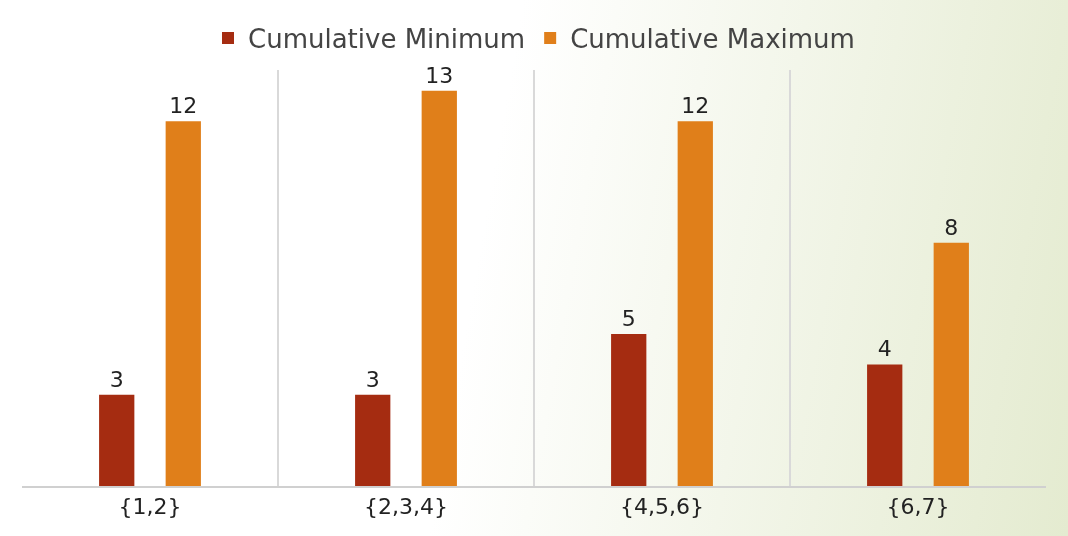 The width and height of the screenshot is (1068, 536). What do you see at coordinates (439, 75) in the screenshot?
I see `data-label: 13` at bounding box center [439, 75].